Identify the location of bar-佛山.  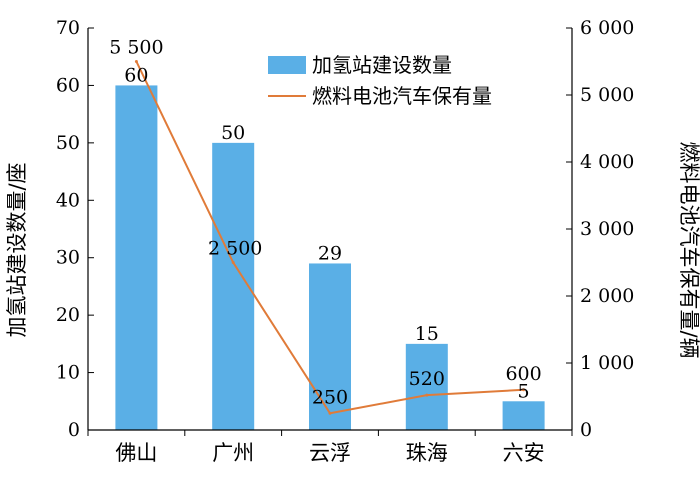
(136, 257).